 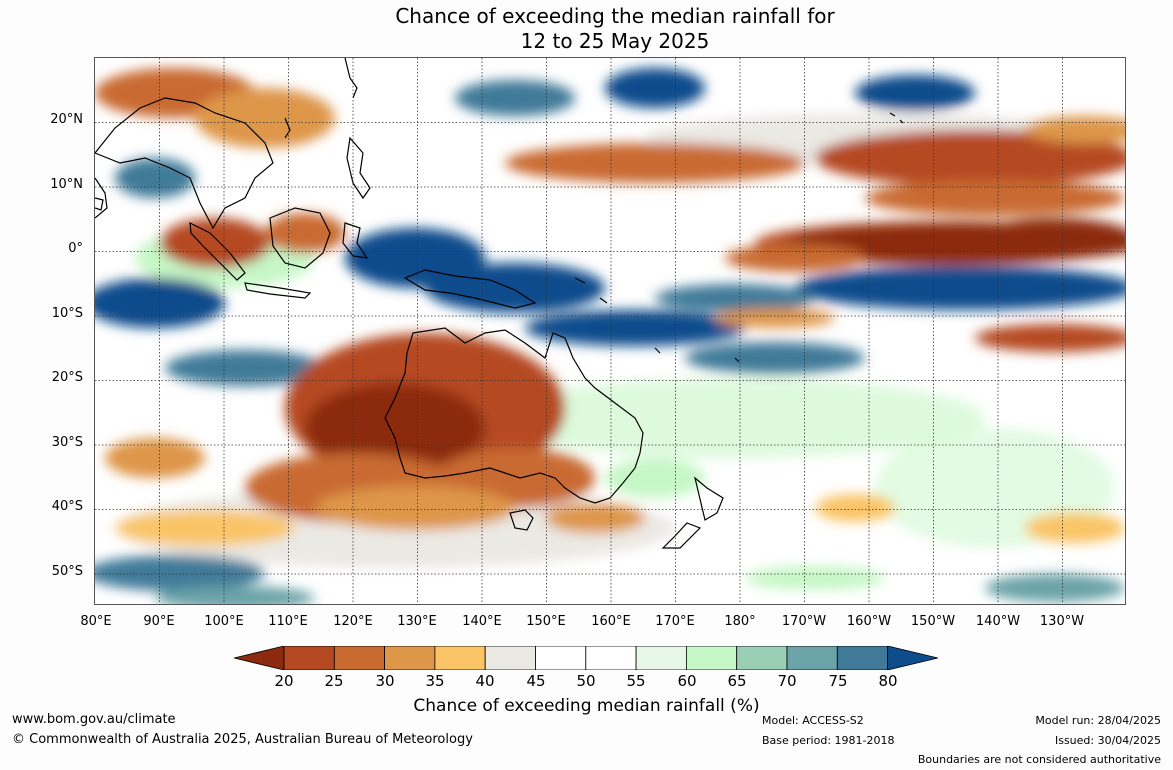 What do you see at coordinates (67, 506) in the screenshot?
I see `lat-label-40s: 40°S` at bounding box center [67, 506].